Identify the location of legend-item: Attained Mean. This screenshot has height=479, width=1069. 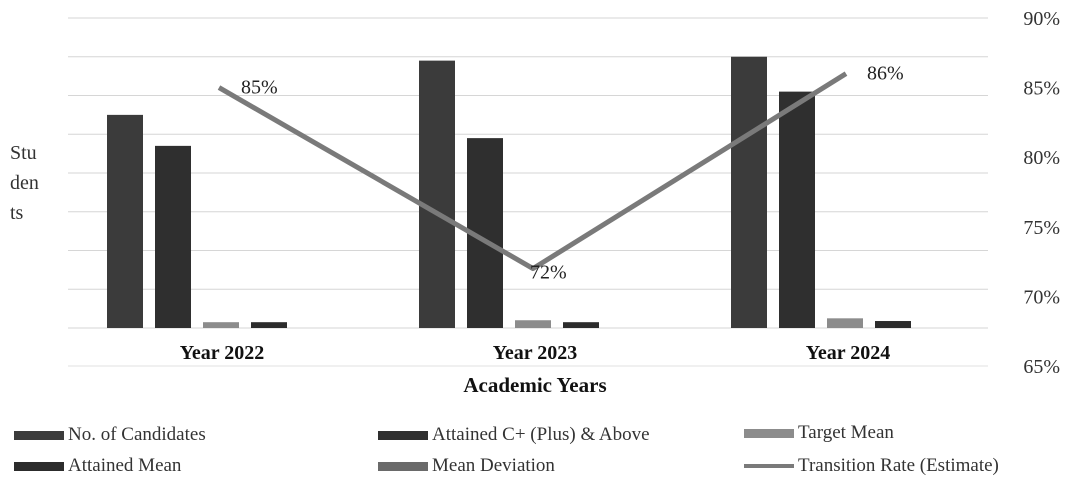
(97, 466).